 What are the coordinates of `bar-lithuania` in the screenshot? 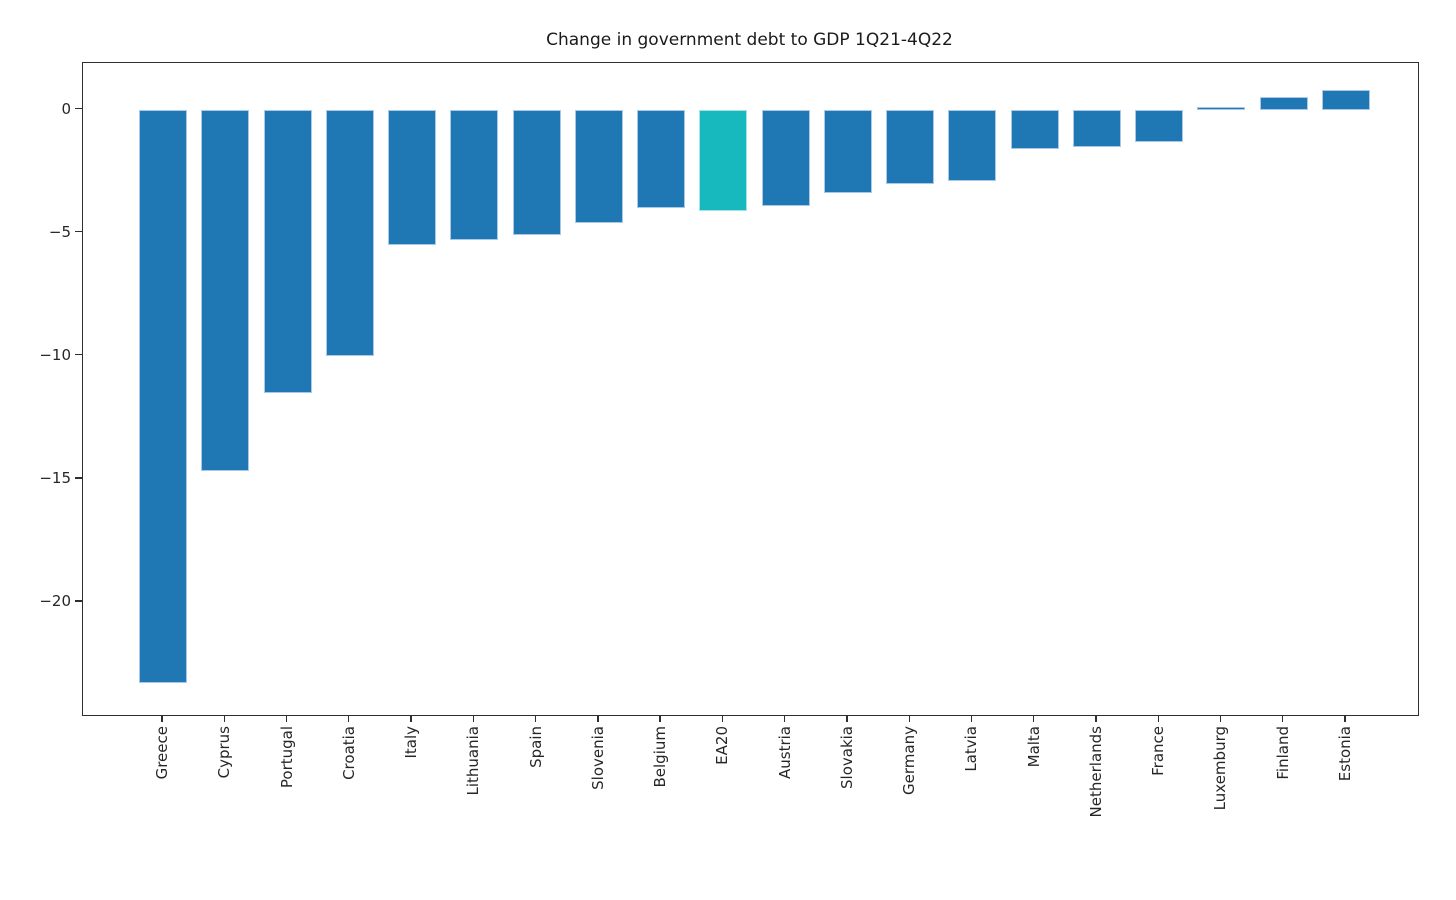 It's located at (474, 175).